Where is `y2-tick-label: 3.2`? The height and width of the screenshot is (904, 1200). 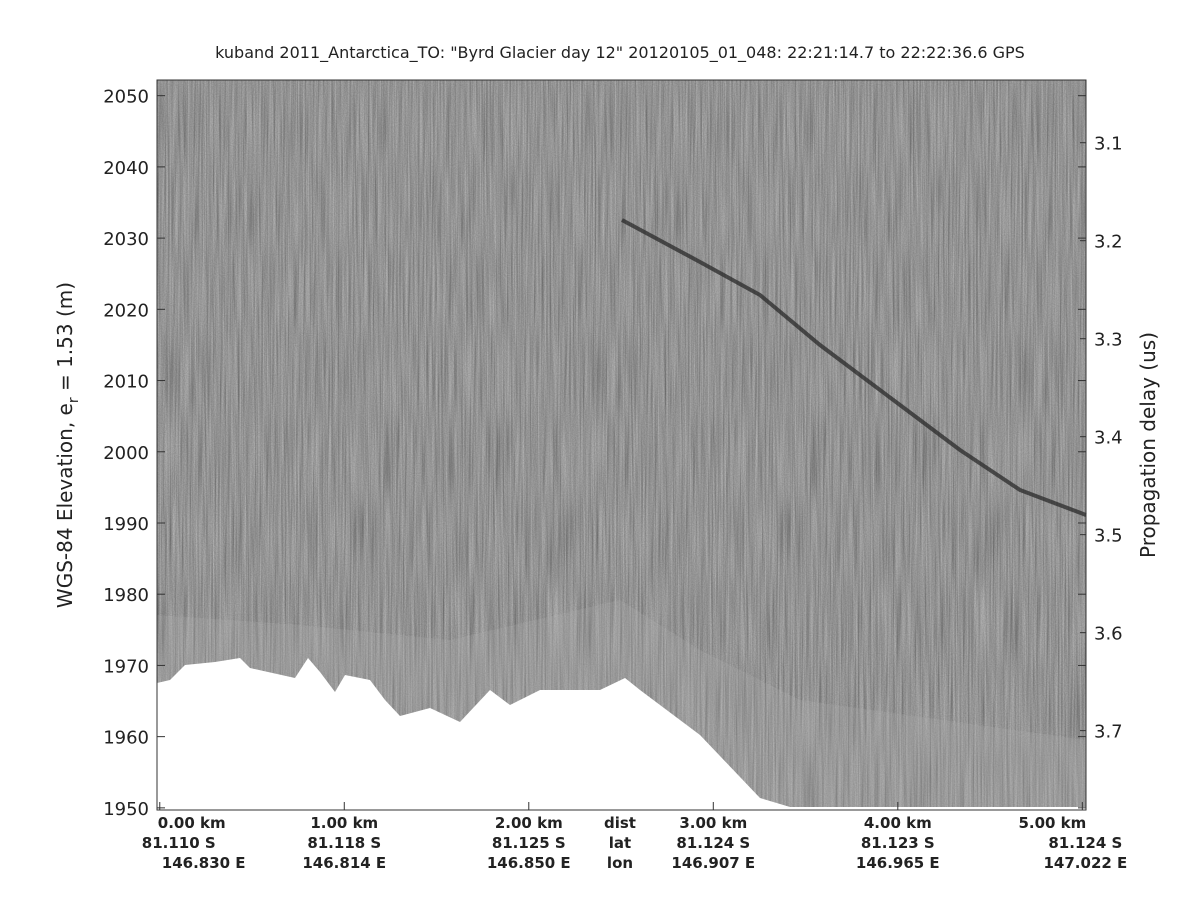 y2-tick-label: 3.2 is located at coordinates (1108, 242).